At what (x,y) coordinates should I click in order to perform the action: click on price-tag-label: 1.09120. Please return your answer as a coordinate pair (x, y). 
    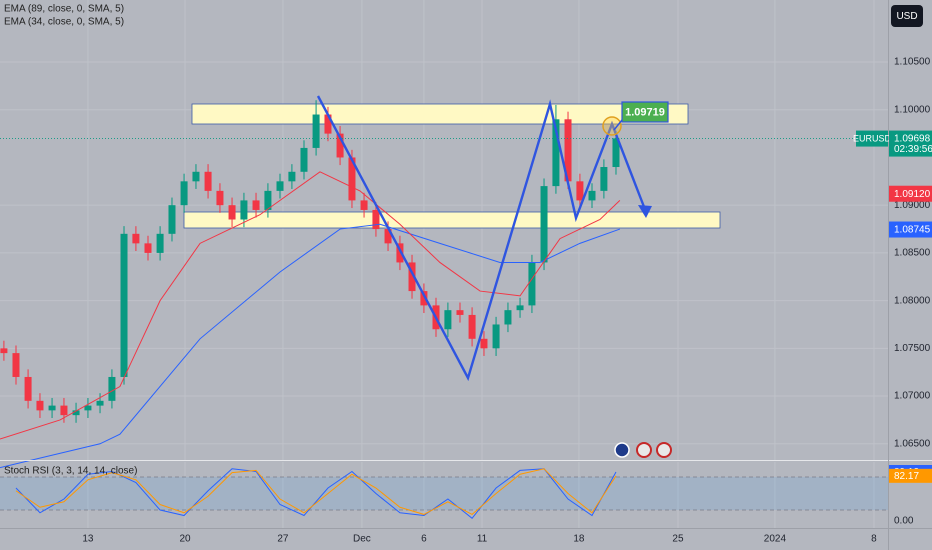
    Looking at the image, I should click on (912, 194).